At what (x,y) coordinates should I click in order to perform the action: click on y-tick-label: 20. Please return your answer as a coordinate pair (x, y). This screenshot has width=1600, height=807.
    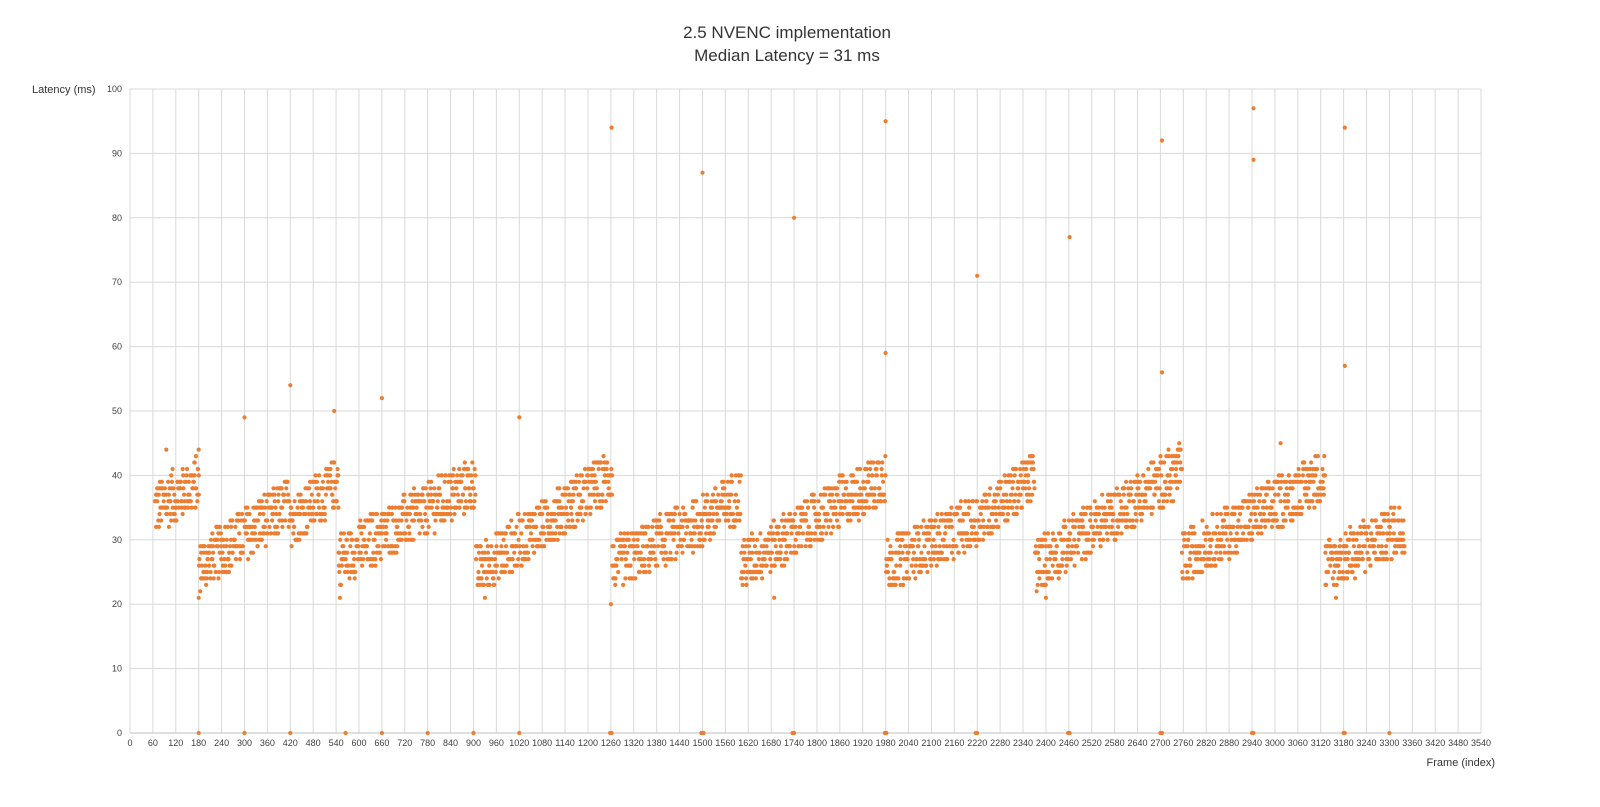
    Looking at the image, I should click on (117, 604).